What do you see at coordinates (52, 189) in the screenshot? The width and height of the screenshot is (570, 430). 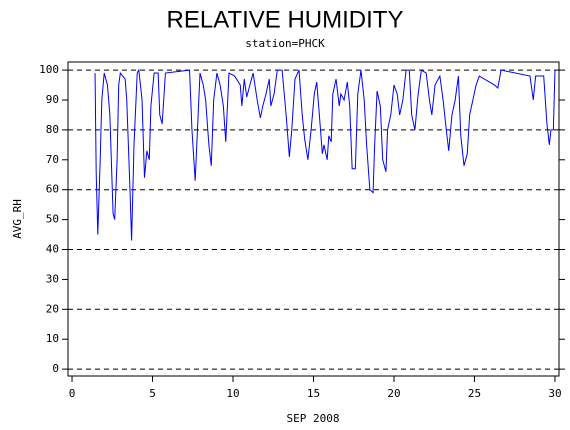 I see `y-tick-label: 60` at bounding box center [52, 189].